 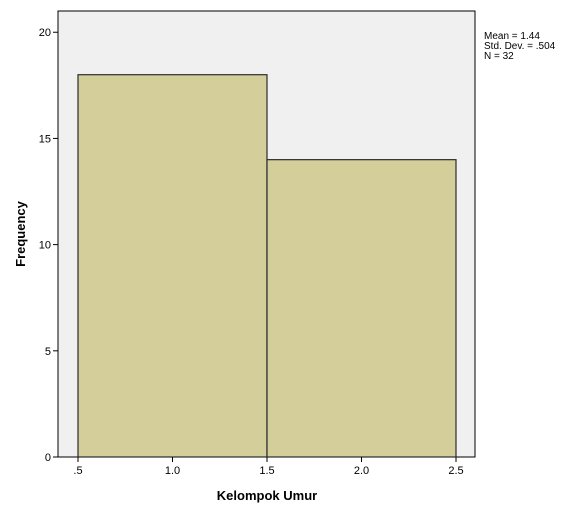 I want to click on y-tick-label: 20, so click(x=45, y=33).